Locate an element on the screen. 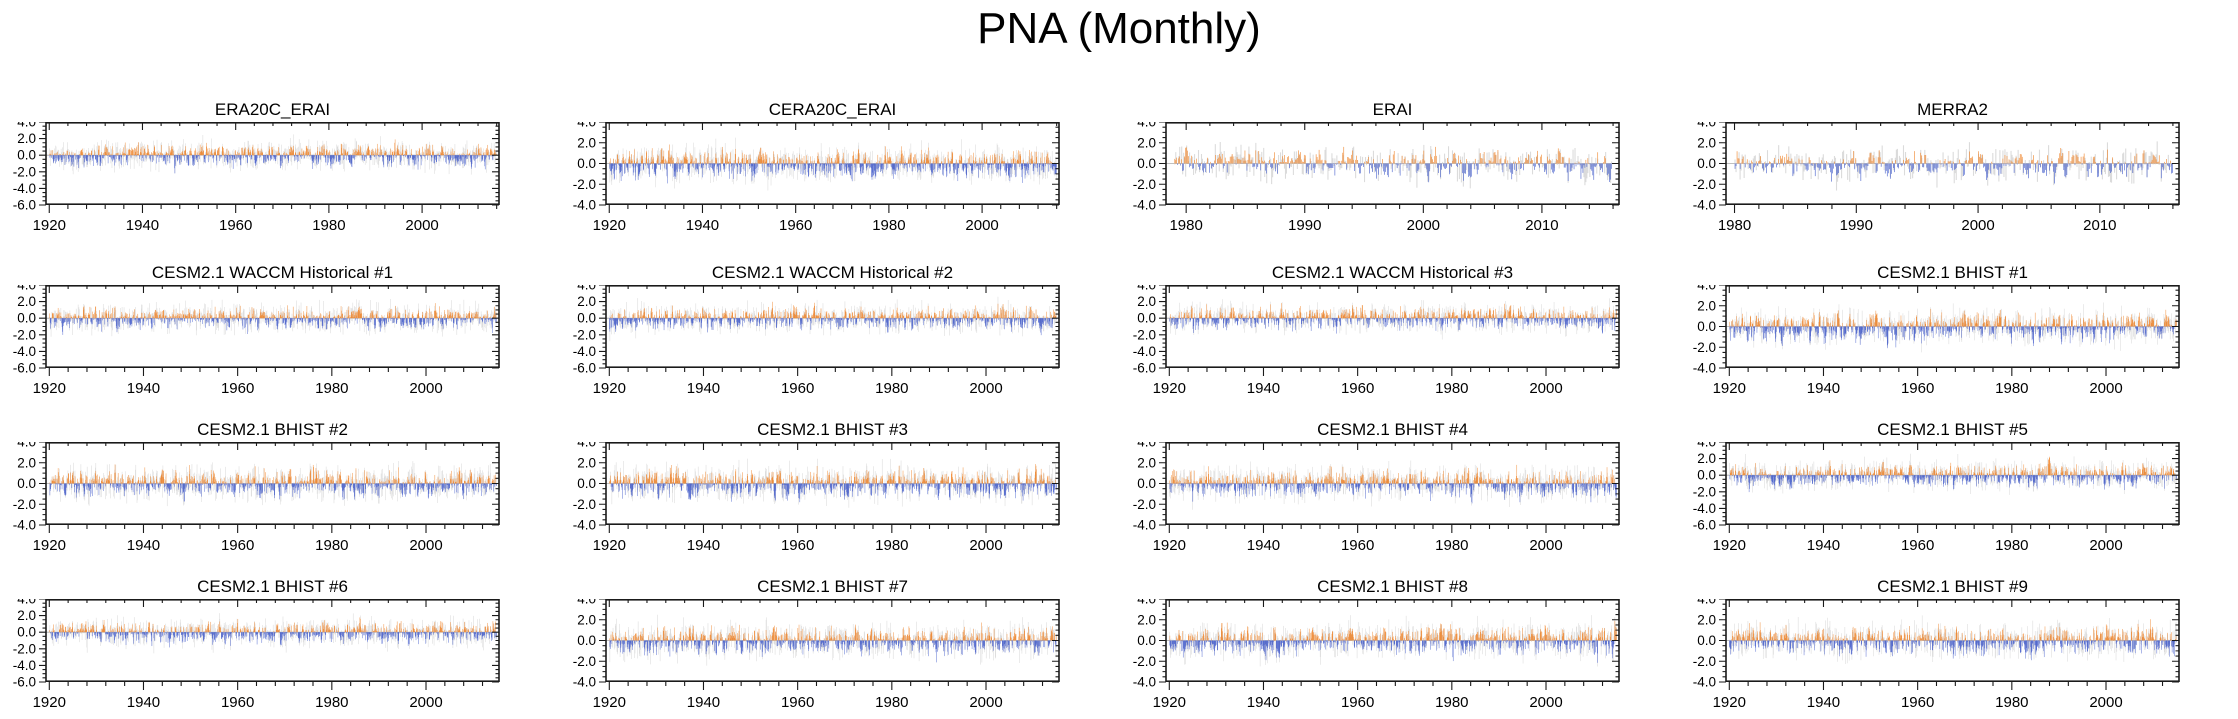 This screenshot has height=719, width=2238. panel-title: MERRA2 is located at coordinates (1952, 109).